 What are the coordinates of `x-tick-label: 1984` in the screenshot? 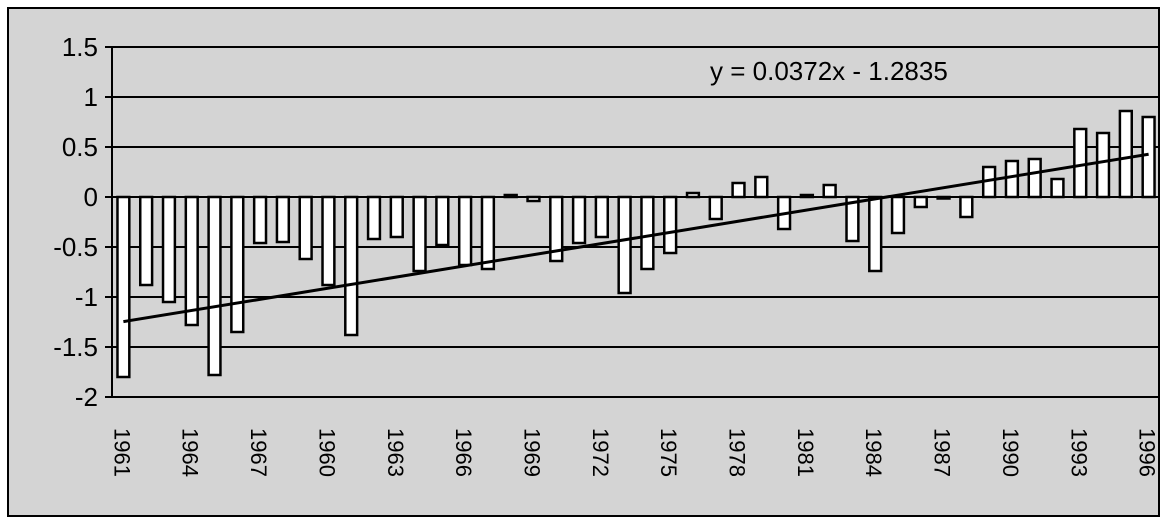 It's located at (873, 452).